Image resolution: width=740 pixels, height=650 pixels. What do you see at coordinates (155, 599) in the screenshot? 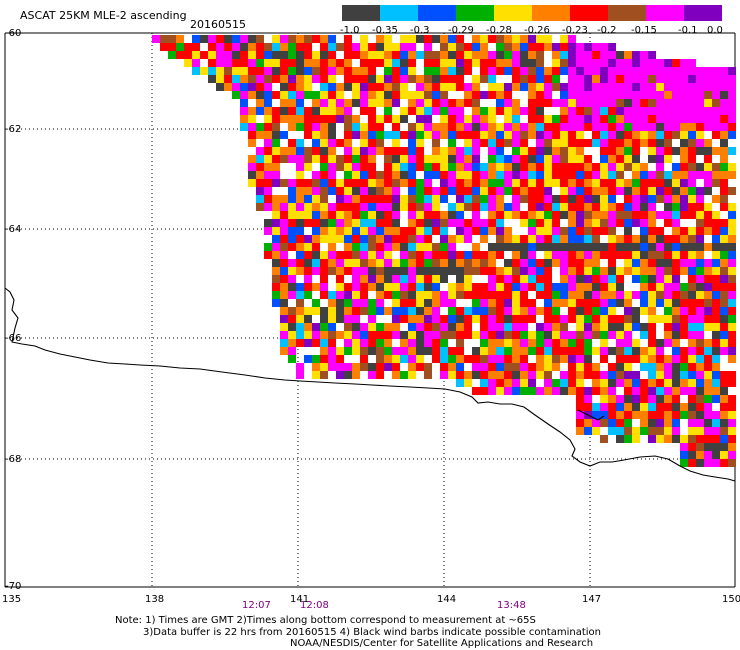
I see `lon-label: 138` at bounding box center [155, 599].